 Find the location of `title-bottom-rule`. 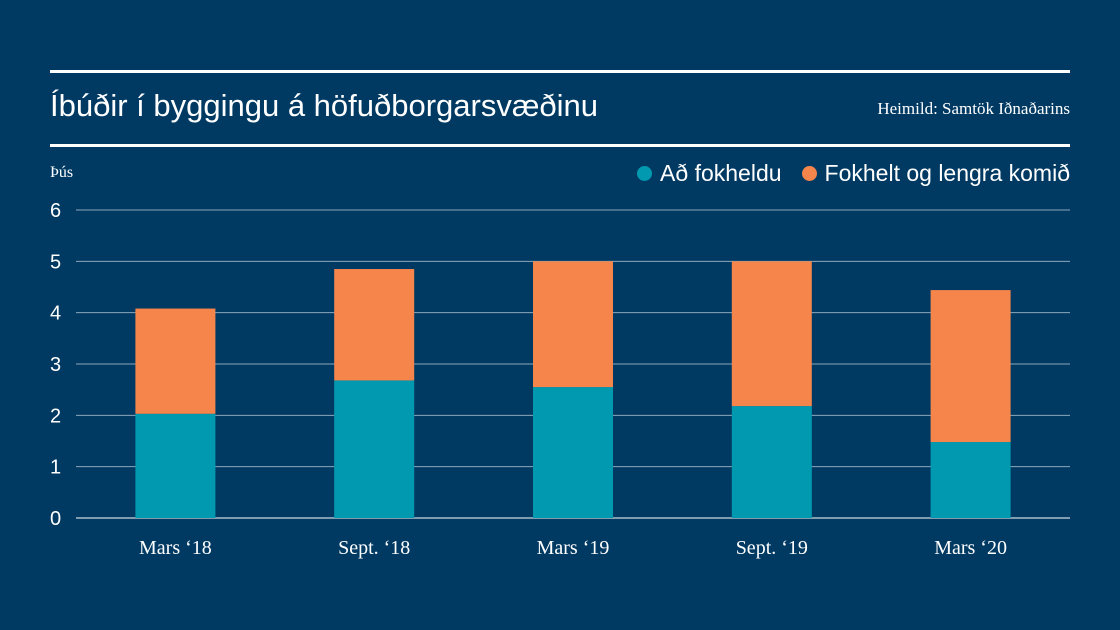

title-bottom-rule is located at coordinates (560, 145).